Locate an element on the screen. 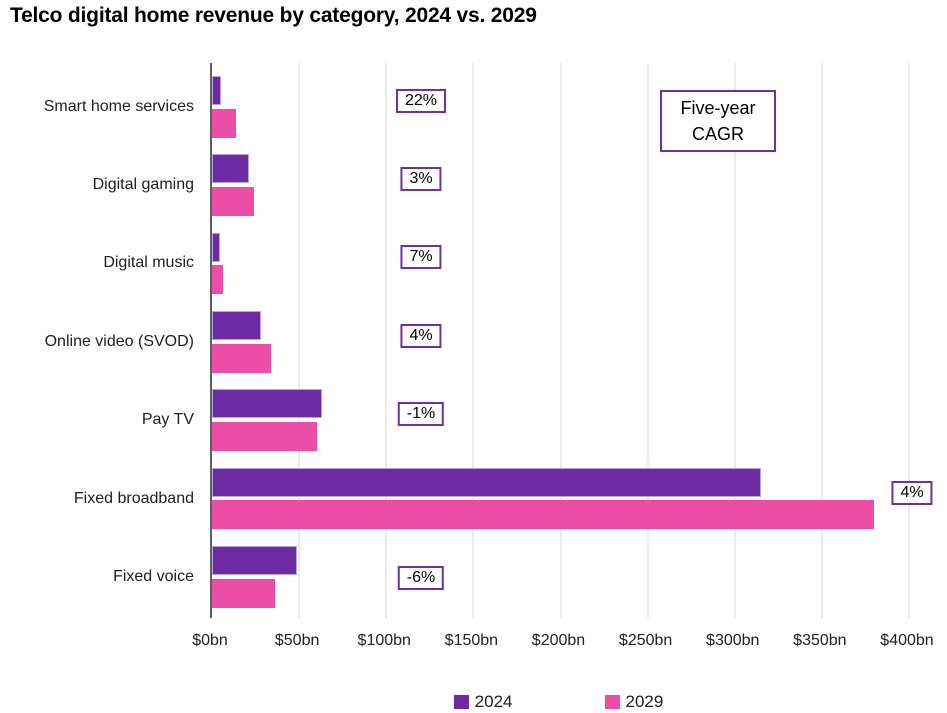 Image resolution: width=947 pixels, height=713 pixels. bar-2029-digital-music is located at coordinates (217, 280).